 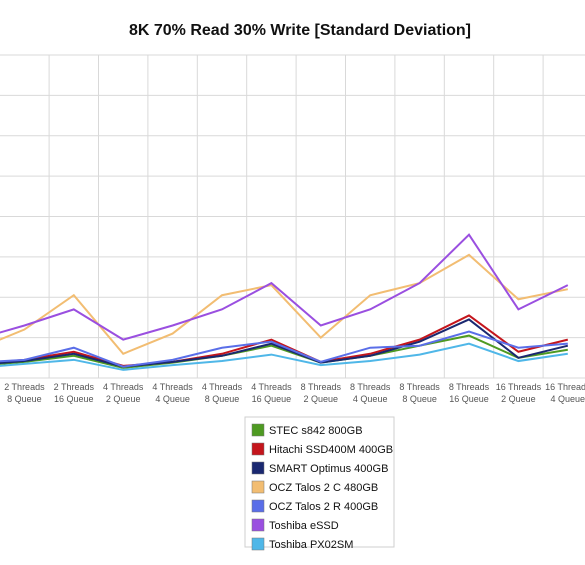 I want to click on x-tick-label: 4 Threads 16 Queue, so click(x=271, y=393).